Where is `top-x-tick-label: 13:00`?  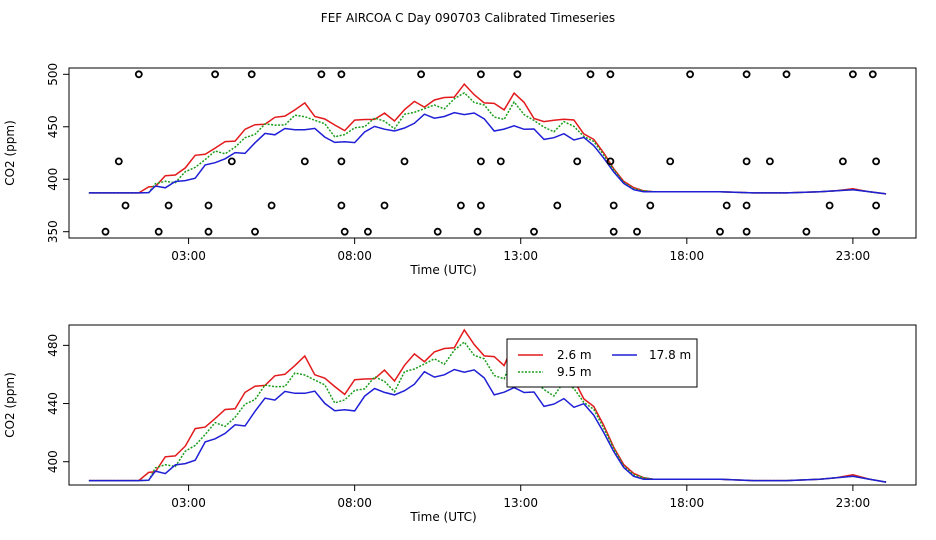 top-x-tick-label: 13:00 is located at coordinates (520, 256).